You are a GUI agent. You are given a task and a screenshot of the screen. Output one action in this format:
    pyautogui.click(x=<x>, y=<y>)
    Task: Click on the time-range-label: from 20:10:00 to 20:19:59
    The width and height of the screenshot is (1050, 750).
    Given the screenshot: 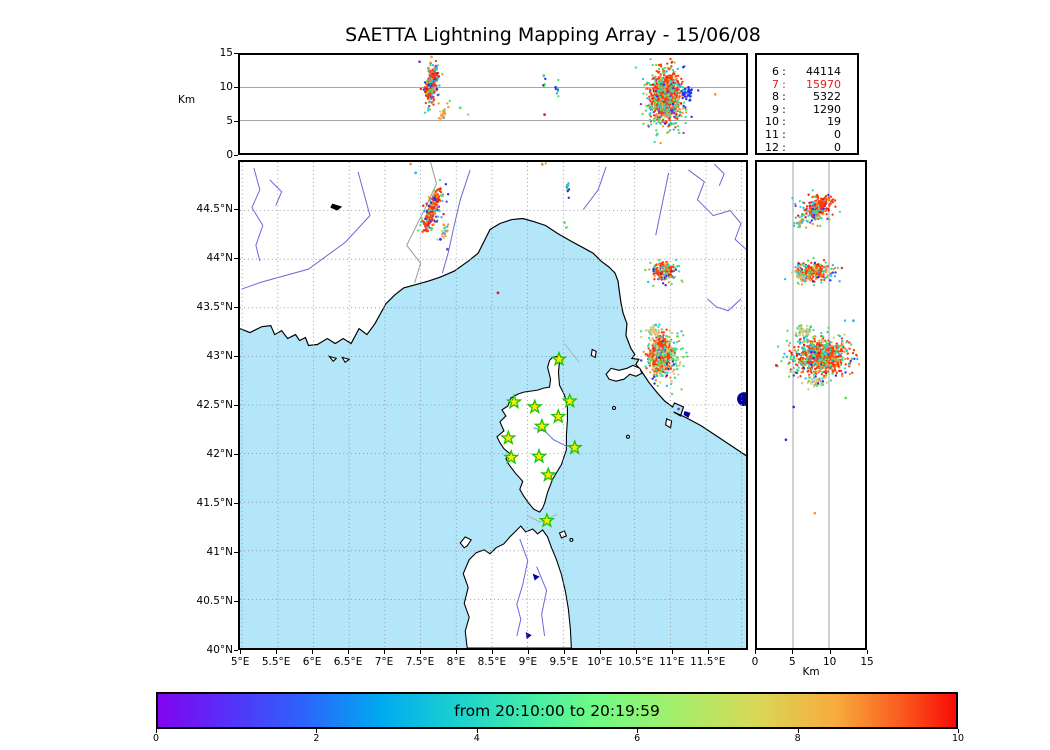 What is the action you would take?
    pyautogui.click(x=557, y=711)
    